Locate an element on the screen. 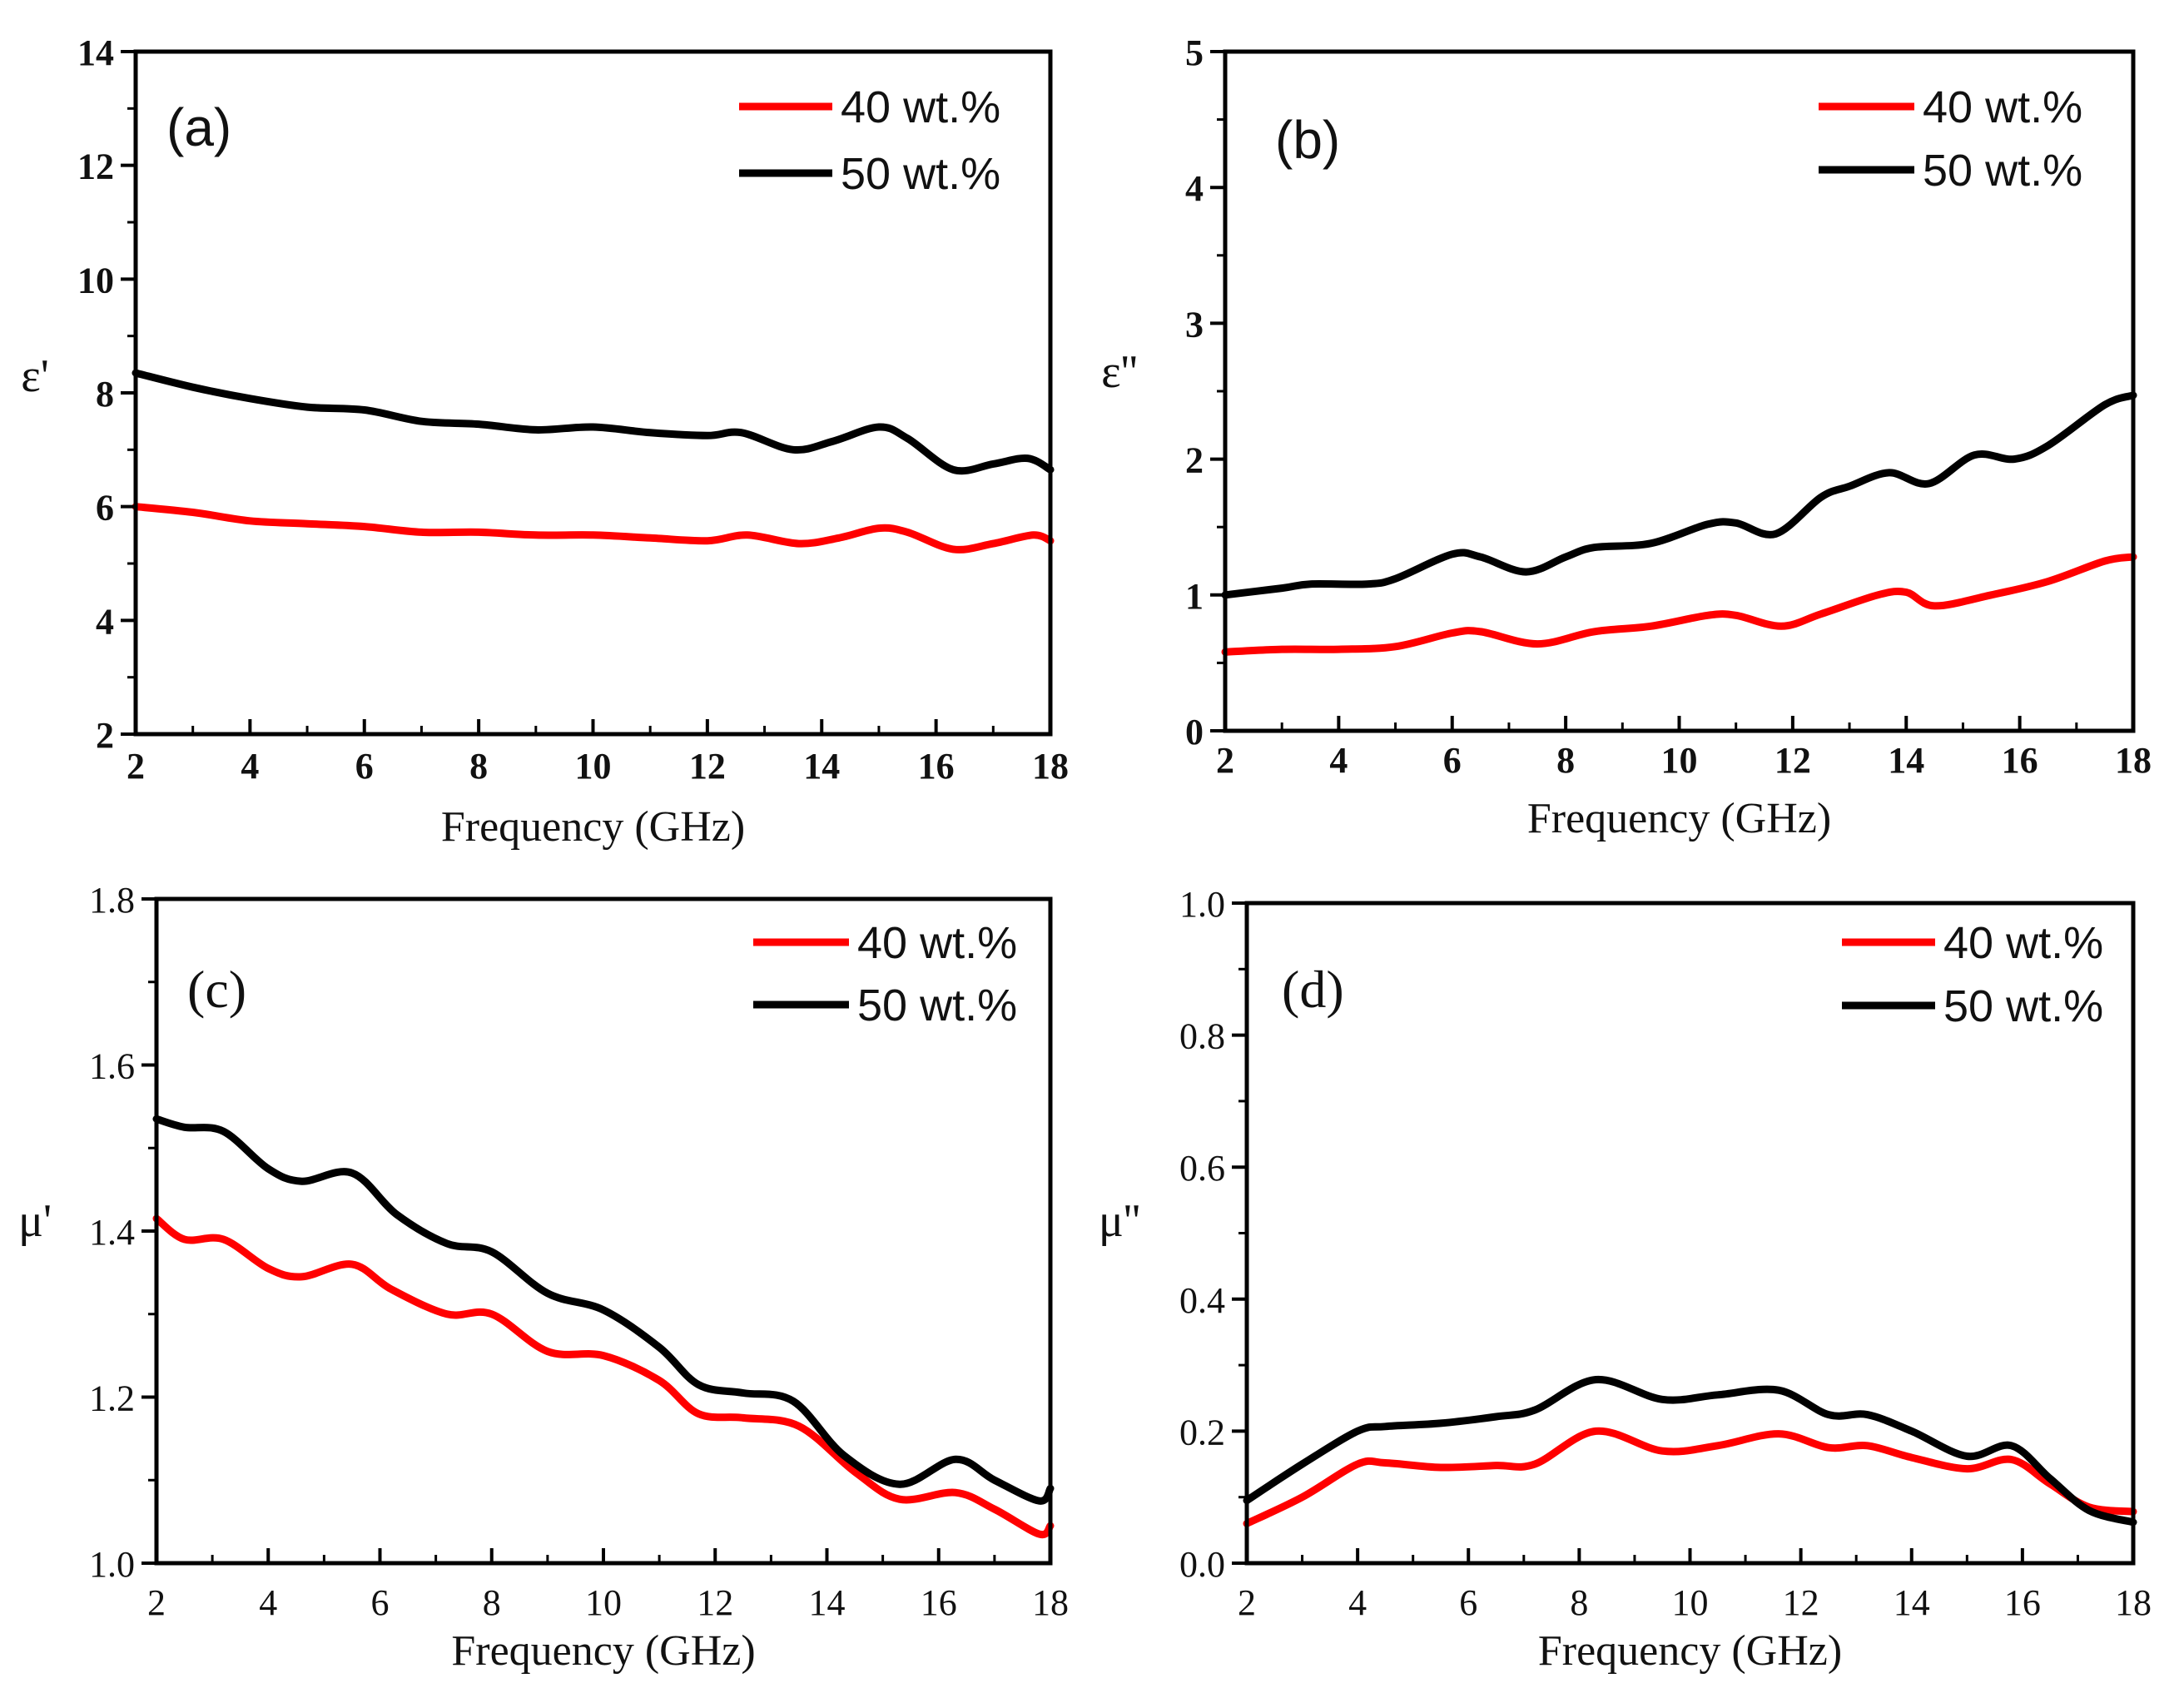 This screenshot has height=1703, width=2184. y-tick-label: 3 is located at coordinates (1194, 325).